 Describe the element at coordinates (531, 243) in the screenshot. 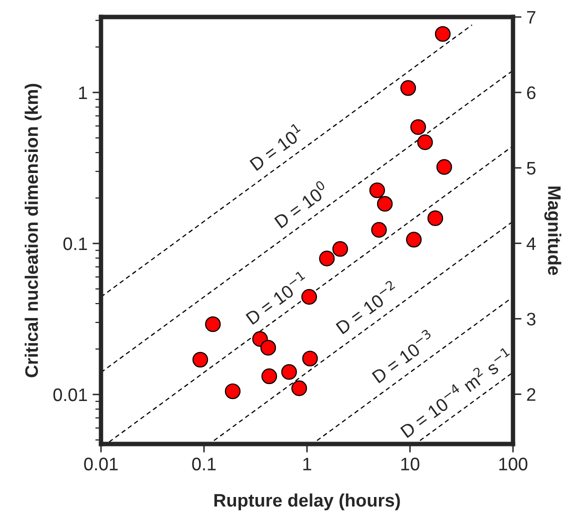

I see `y2-tick-label: 4` at that location.